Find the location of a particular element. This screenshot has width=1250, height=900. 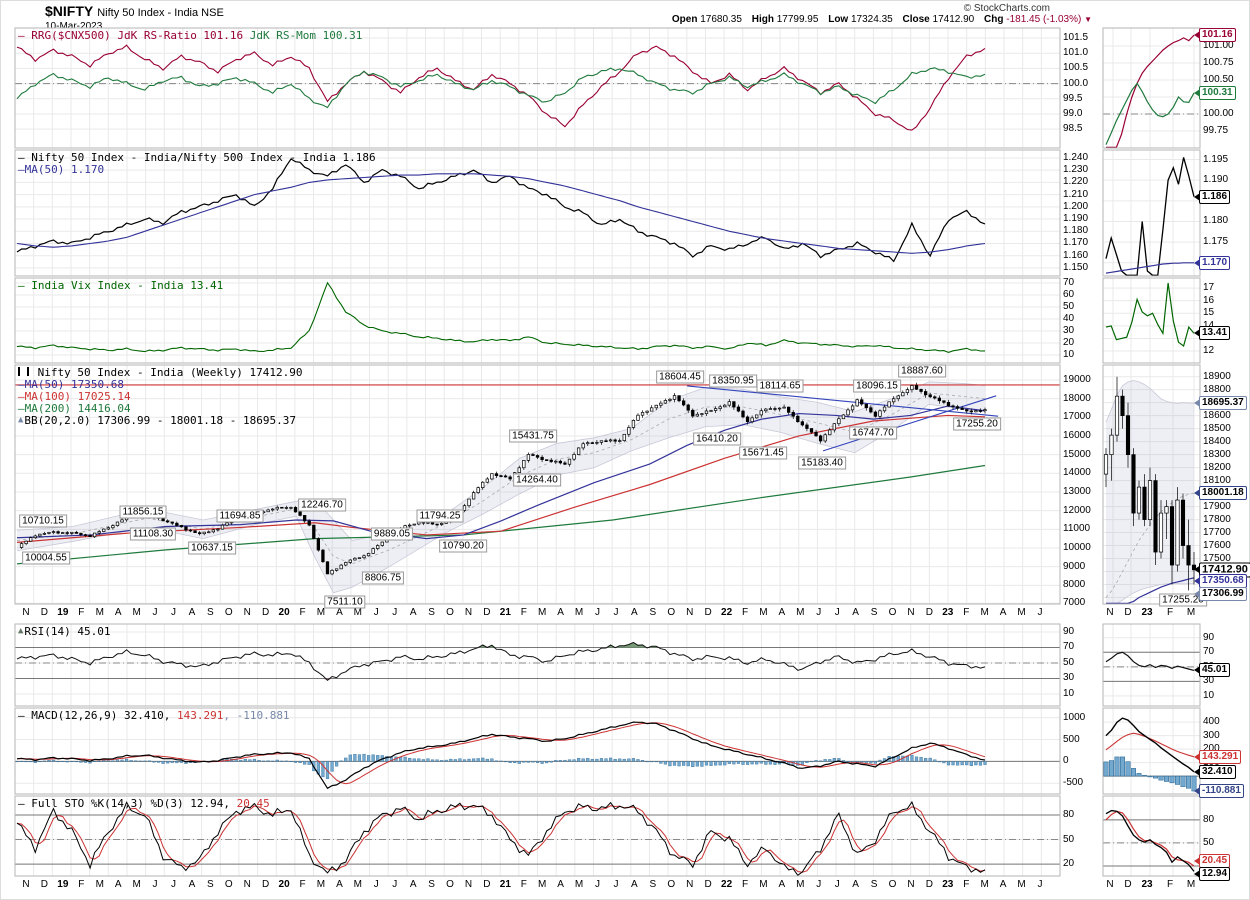

price-callout: 10790.20 is located at coordinates (463, 546).